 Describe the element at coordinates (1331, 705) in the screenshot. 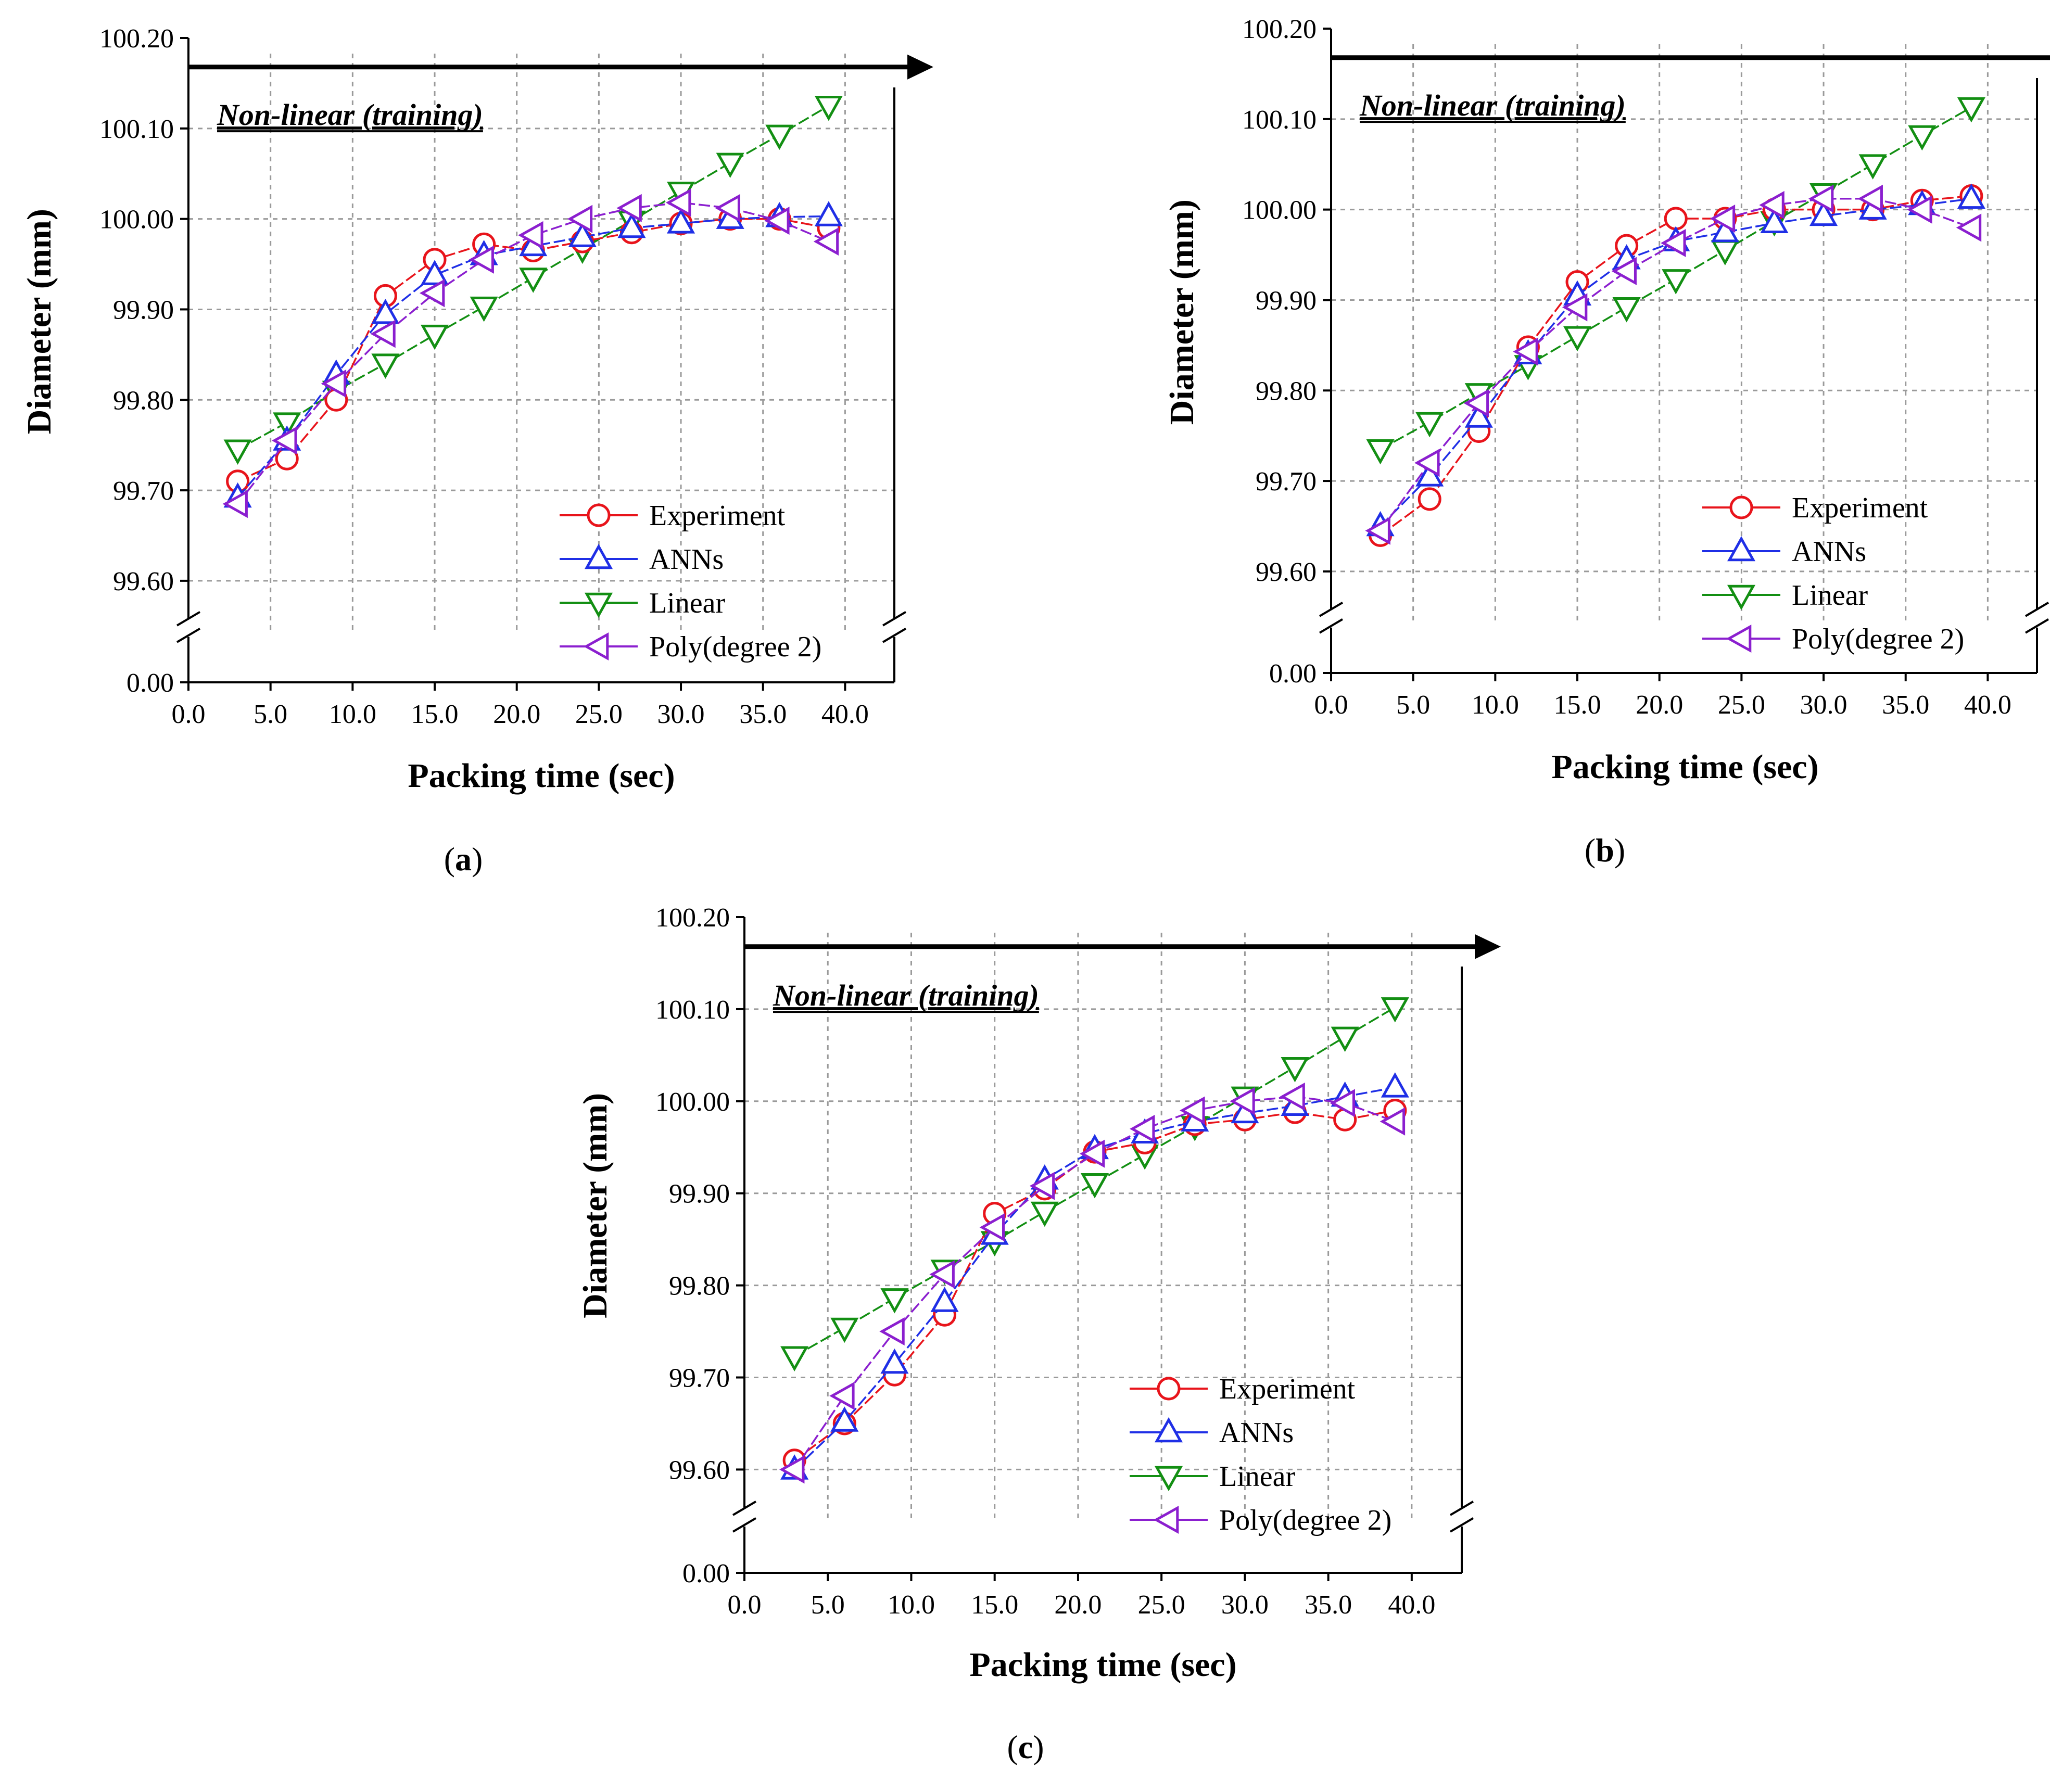

I see `x-tick-label: 0.0` at that location.